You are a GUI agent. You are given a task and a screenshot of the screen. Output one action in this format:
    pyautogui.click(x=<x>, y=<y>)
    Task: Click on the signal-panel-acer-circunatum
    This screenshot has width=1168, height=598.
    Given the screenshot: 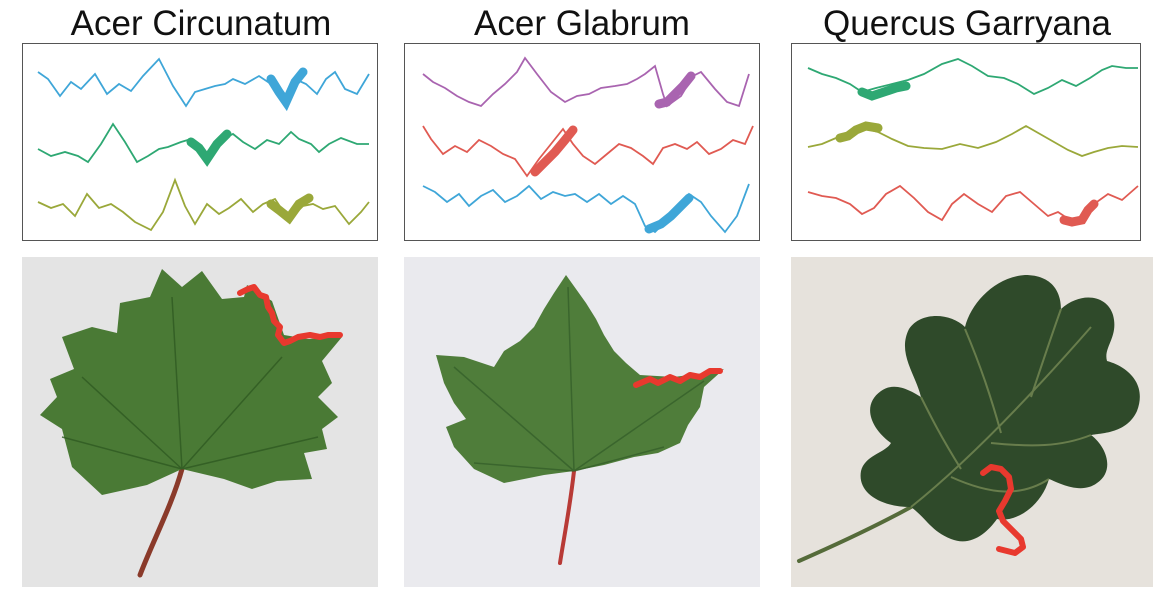 What is the action you would take?
    pyautogui.click(x=200, y=142)
    